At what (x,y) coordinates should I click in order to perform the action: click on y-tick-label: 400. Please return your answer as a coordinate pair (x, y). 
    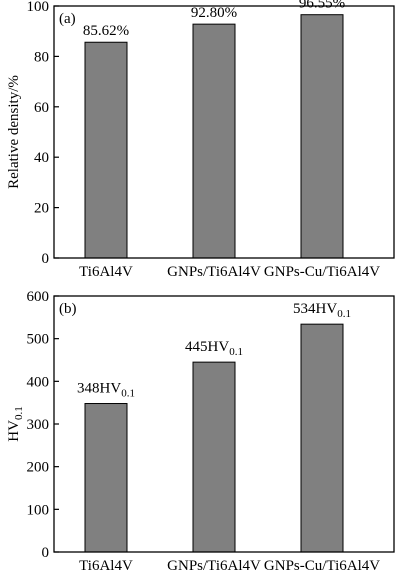
    Looking at the image, I should click on (38, 382).